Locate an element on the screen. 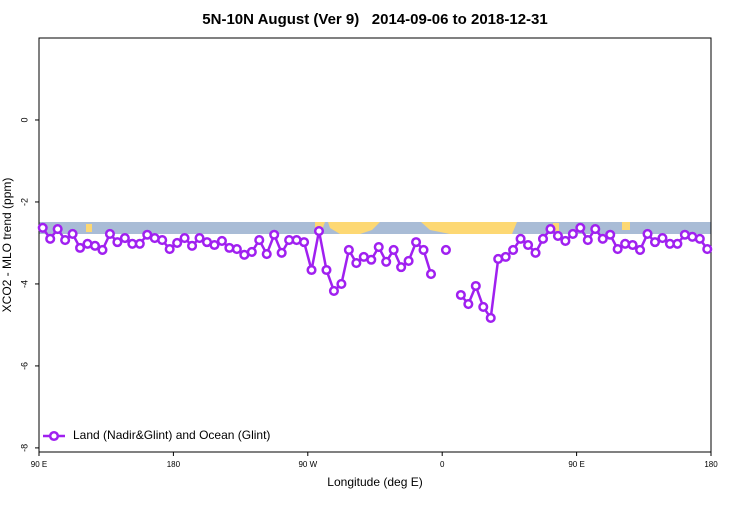 The image size is (750, 505). legend-label: Land (Nadir&Glint) and Ocean (Glint) is located at coordinates (171, 435).